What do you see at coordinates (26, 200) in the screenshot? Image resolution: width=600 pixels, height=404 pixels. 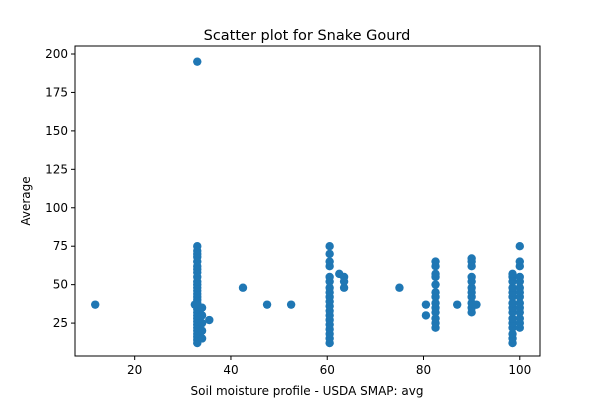 I see `y-axis-label: Average` at bounding box center [26, 200].